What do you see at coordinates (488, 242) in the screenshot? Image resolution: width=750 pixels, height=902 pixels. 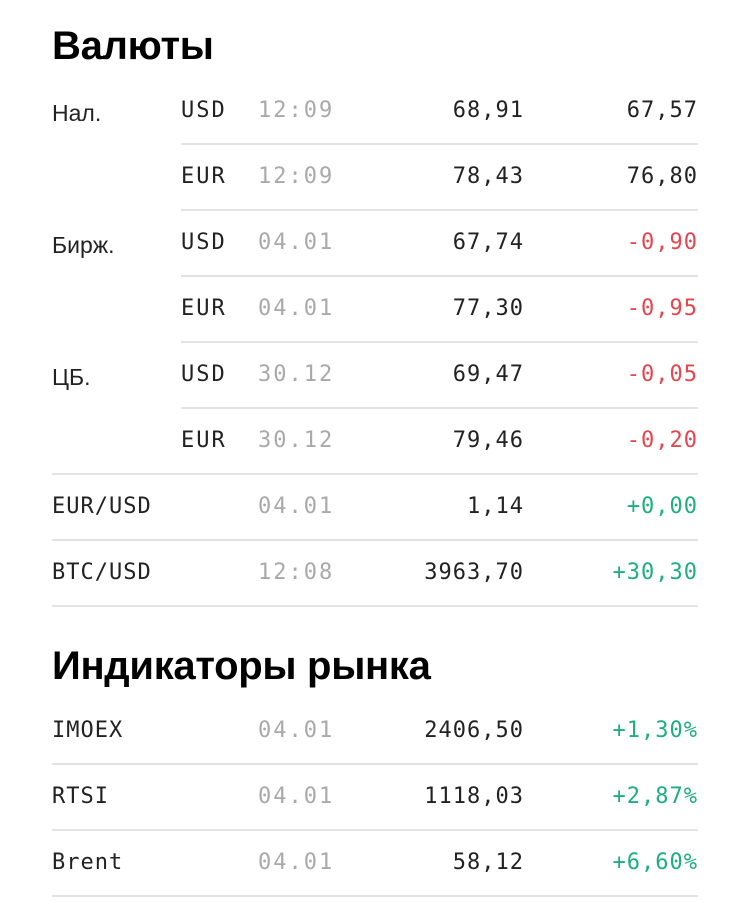 I see `rate-value: 67,74` at bounding box center [488, 242].